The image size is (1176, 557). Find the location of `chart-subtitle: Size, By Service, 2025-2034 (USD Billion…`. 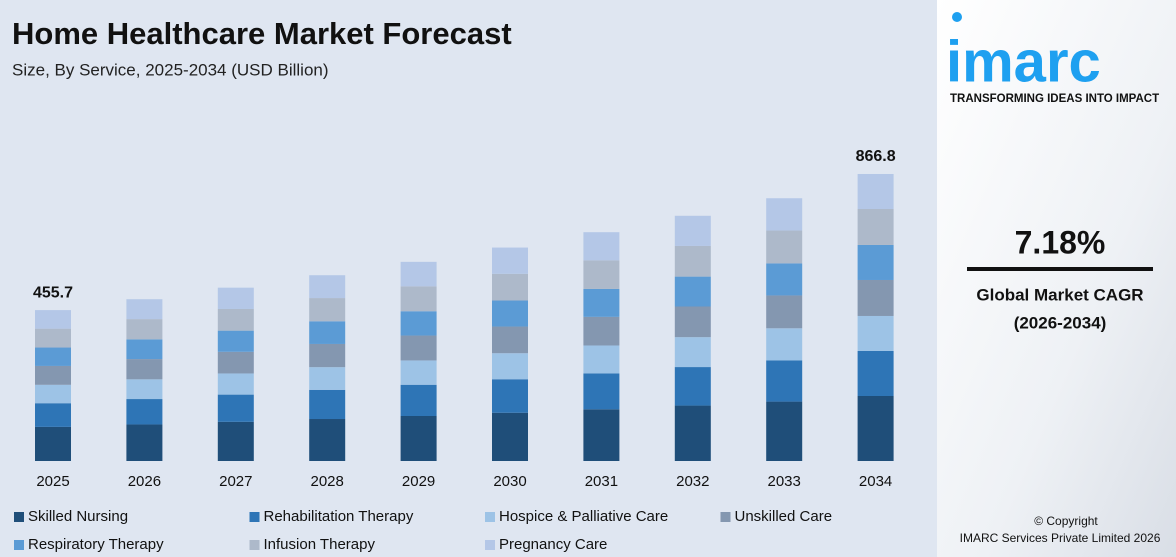

chart-subtitle: Size, By Service, 2025-2034 (USD Billion… is located at coordinates (170, 69).